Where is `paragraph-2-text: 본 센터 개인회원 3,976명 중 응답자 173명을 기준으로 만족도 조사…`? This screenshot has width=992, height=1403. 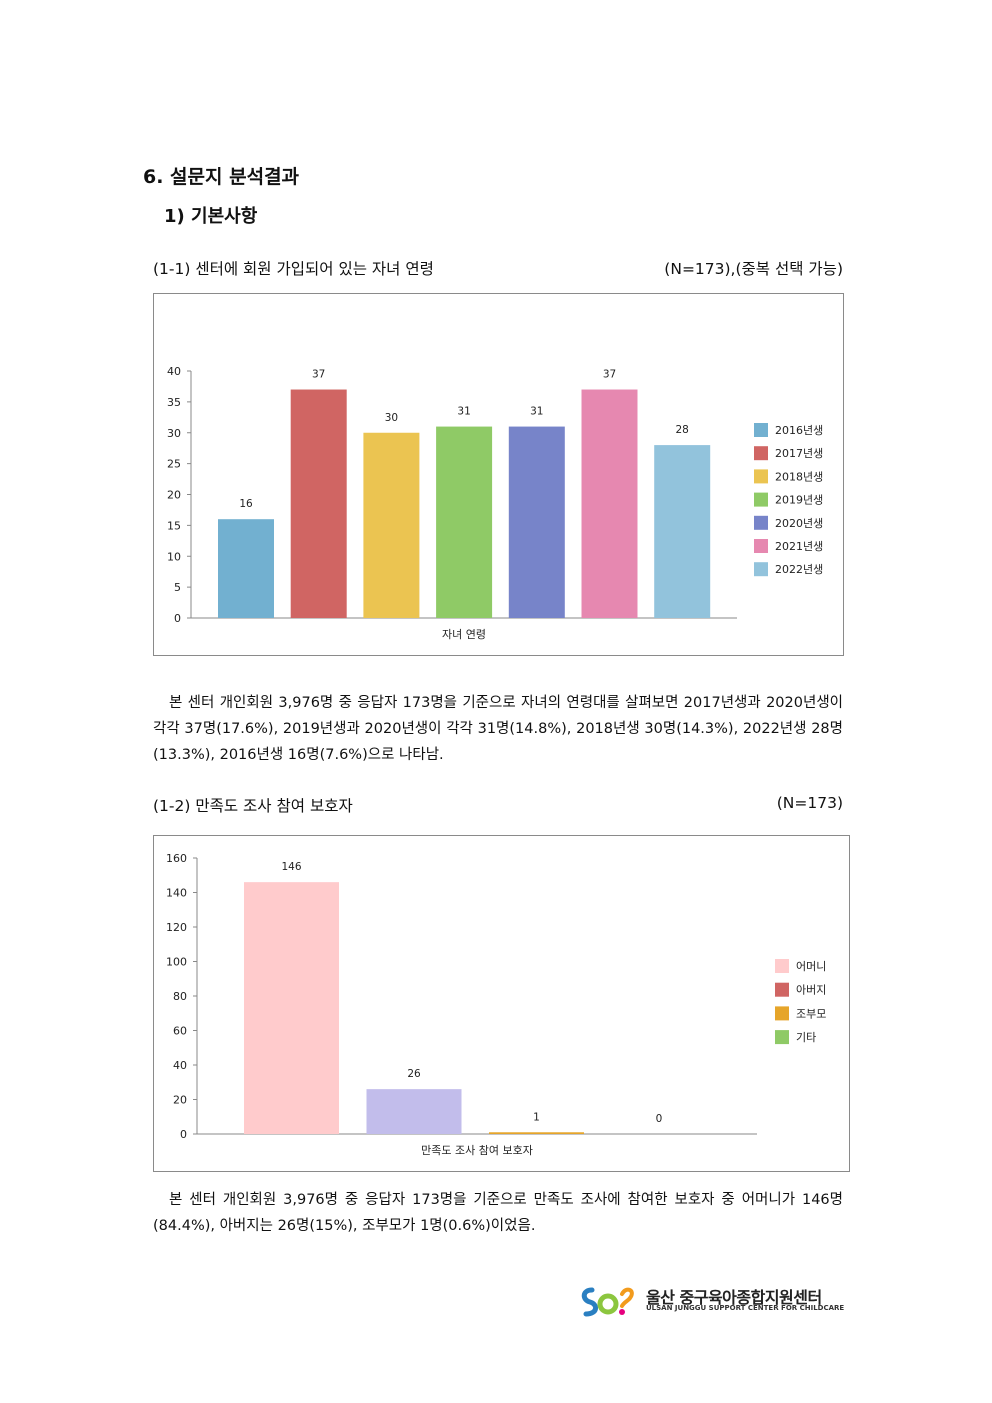 paragraph-2-text: 본 센터 개인회원 3,976명 중 응답자 173명을 기준으로 만족도 조사… is located at coordinates (498, 1213).